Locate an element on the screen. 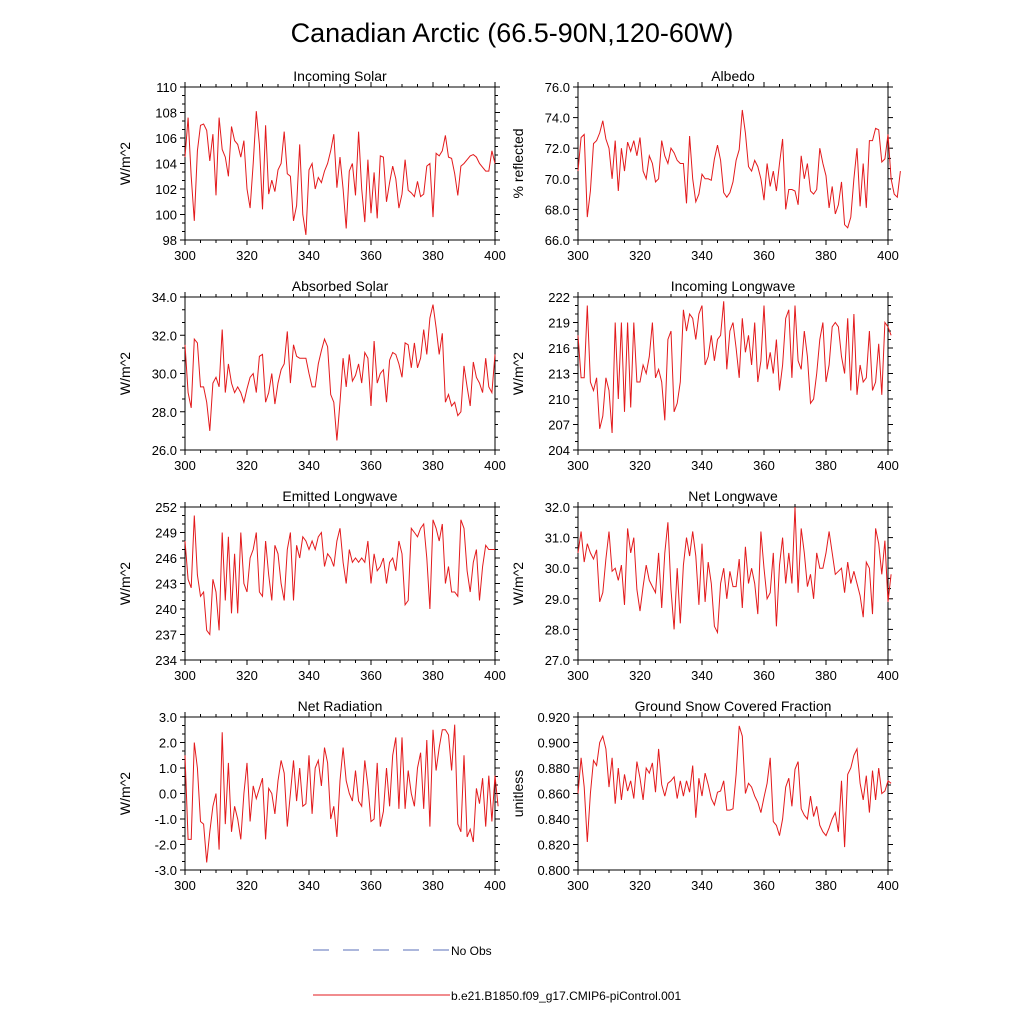  panel-title: Albedo is located at coordinates (733, 76).